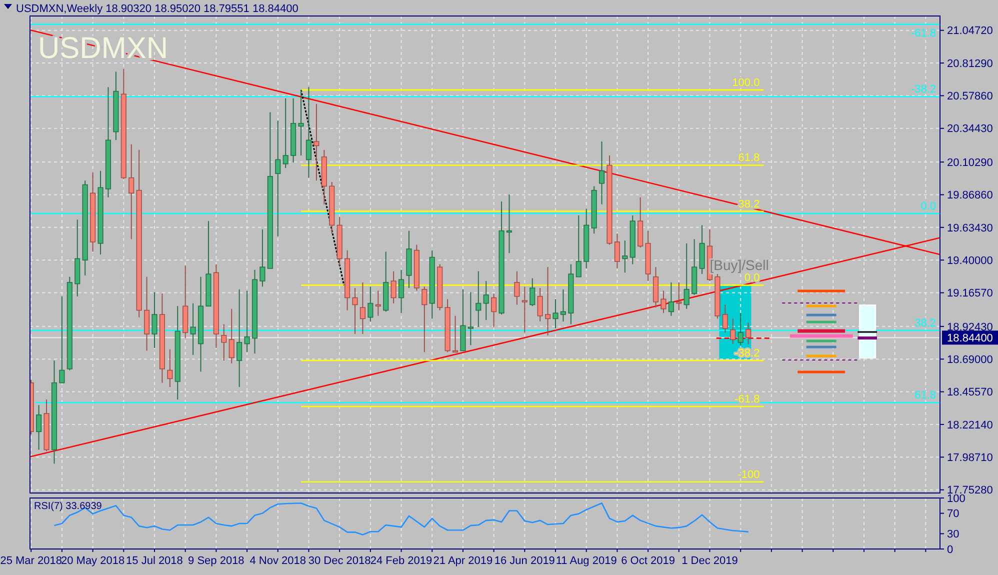 This screenshot has width=998, height=575. What do you see at coordinates (31, 561) in the screenshot?
I see `x-tick-label: 25 Mar 2018` at bounding box center [31, 561].